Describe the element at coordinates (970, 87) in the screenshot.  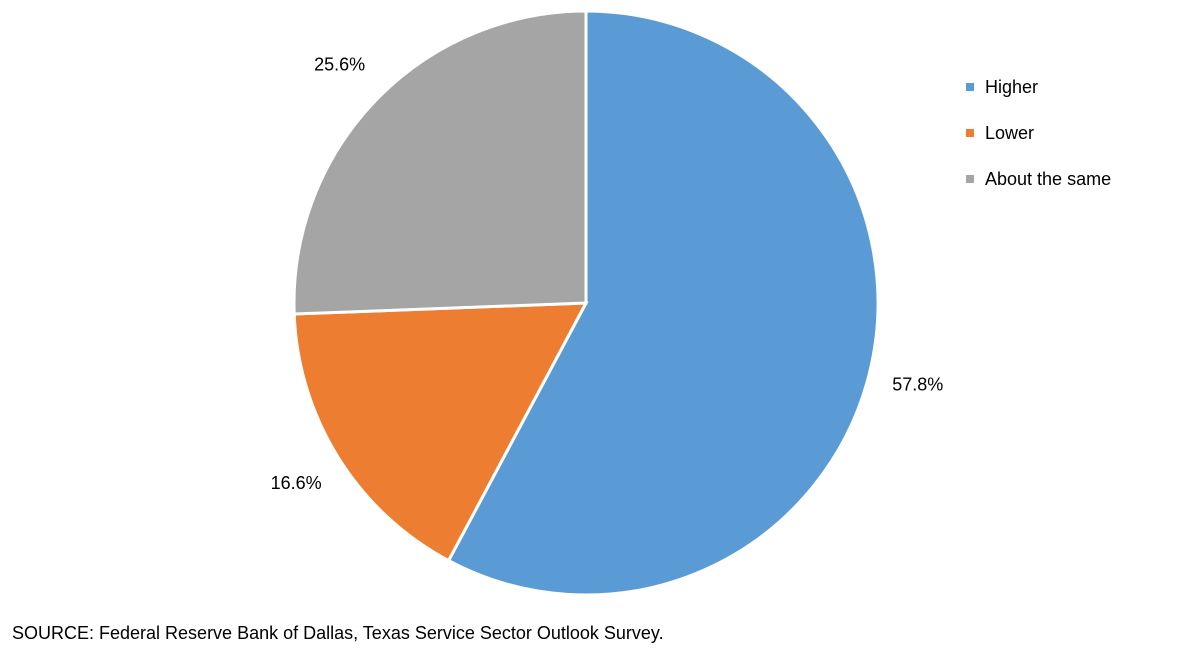
I see `legend-swatch-higher` at that location.